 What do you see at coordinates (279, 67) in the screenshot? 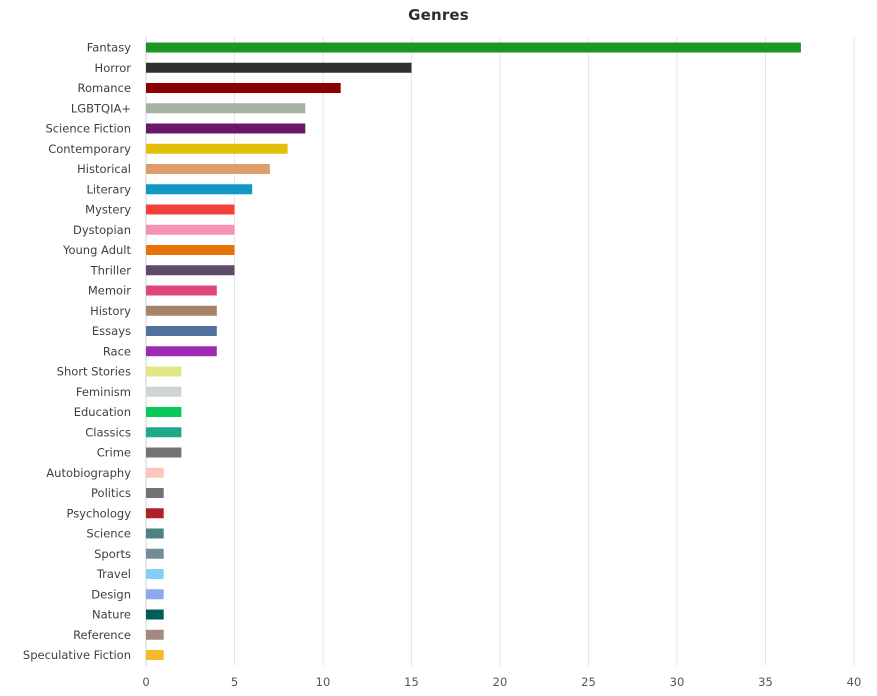
I see `bar-horror` at bounding box center [279, 67].